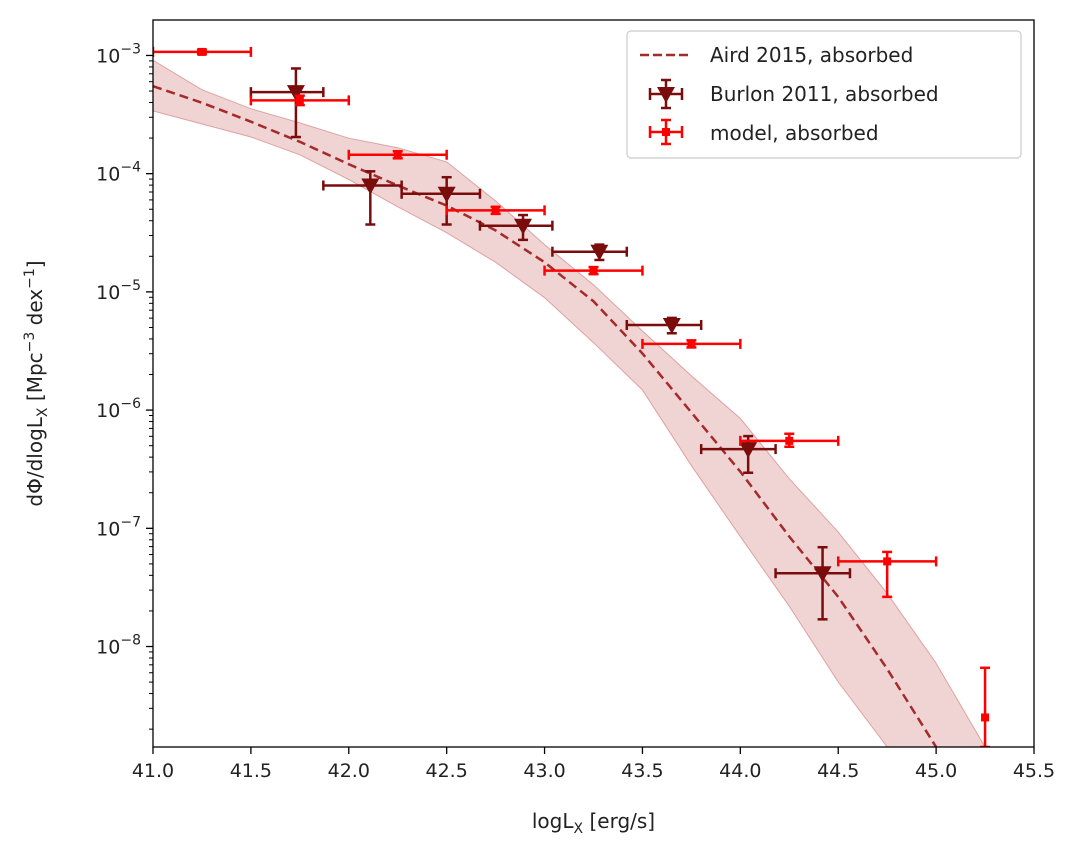  What do you see at coordinates (593, 823) in the screenshot?
I see `x-axis-label: logLX [erg/s]` at bounding box center [593, 823].